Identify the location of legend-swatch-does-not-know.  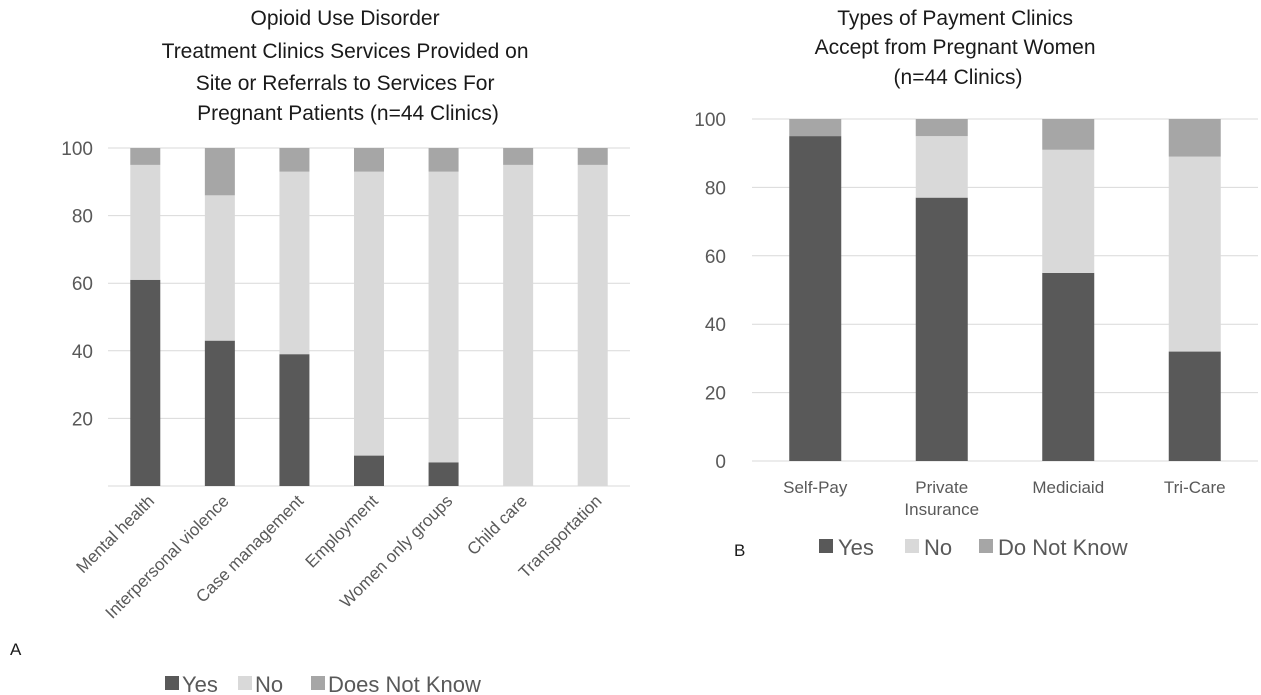
(318, 683).